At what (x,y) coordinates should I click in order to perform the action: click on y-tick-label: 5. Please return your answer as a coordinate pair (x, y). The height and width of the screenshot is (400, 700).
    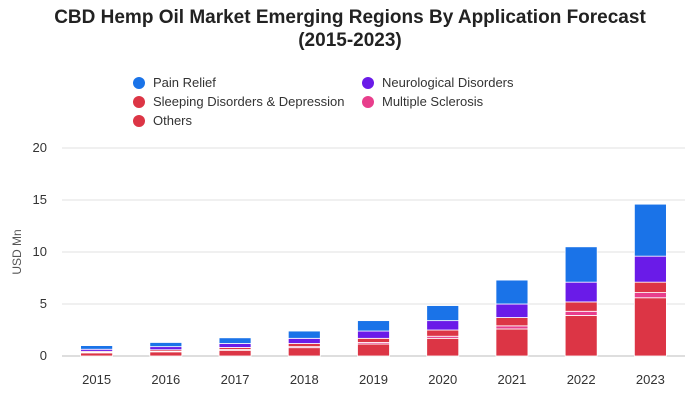
    Looking at the image, I should click on (43, 303).